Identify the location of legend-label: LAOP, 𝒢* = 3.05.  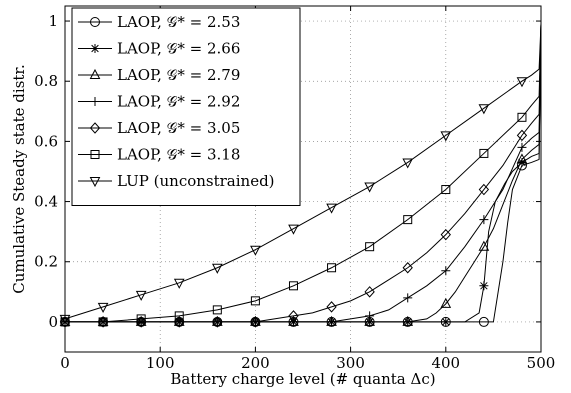
(178, 128).